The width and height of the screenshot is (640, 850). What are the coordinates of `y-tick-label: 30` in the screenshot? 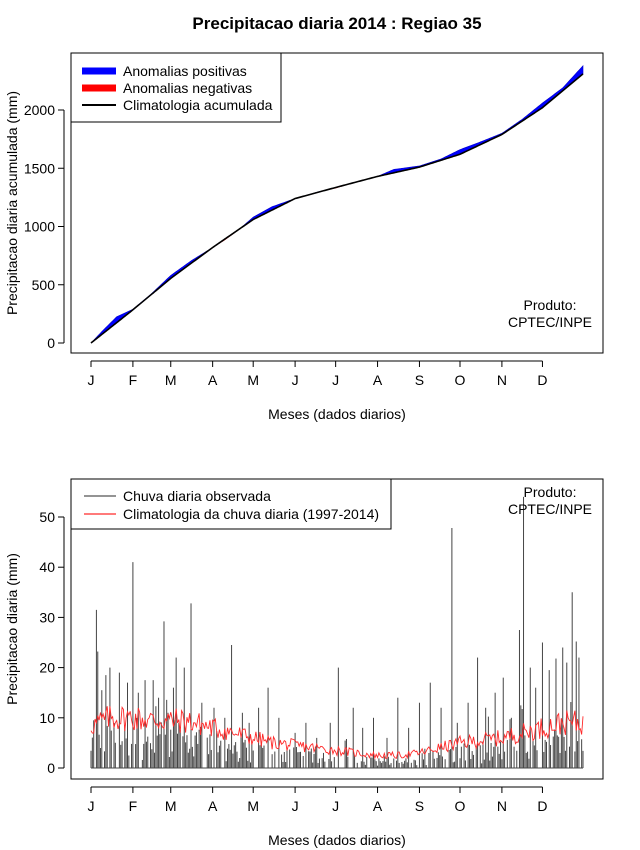 It's located at (47, 617).